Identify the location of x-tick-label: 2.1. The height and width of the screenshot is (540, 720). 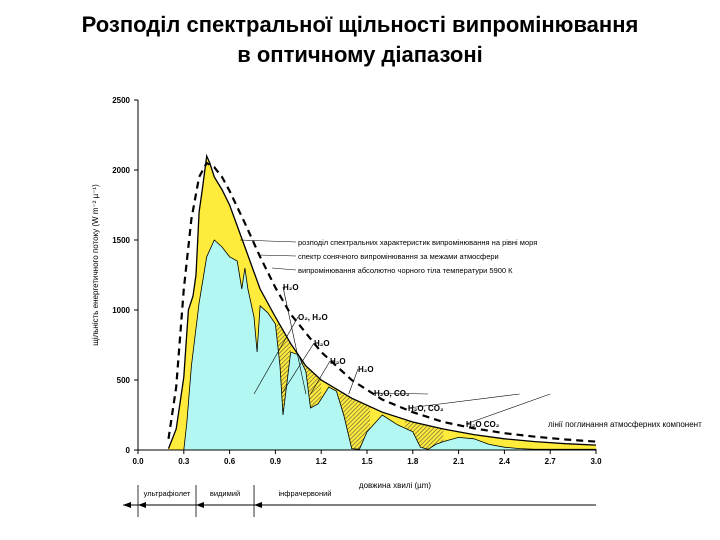
(459, 461).